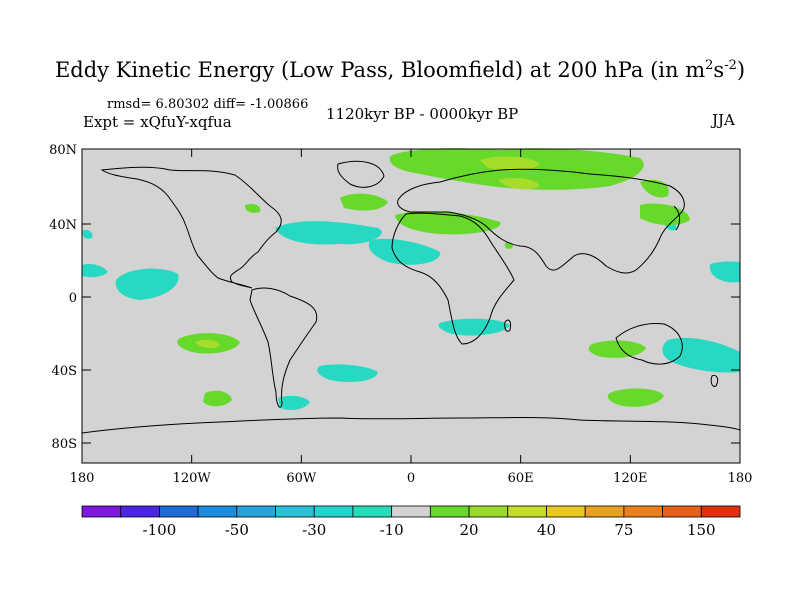 This screenshot has width=800, height=600. I want to click on patch-north-atlantic, so click(328, 233).